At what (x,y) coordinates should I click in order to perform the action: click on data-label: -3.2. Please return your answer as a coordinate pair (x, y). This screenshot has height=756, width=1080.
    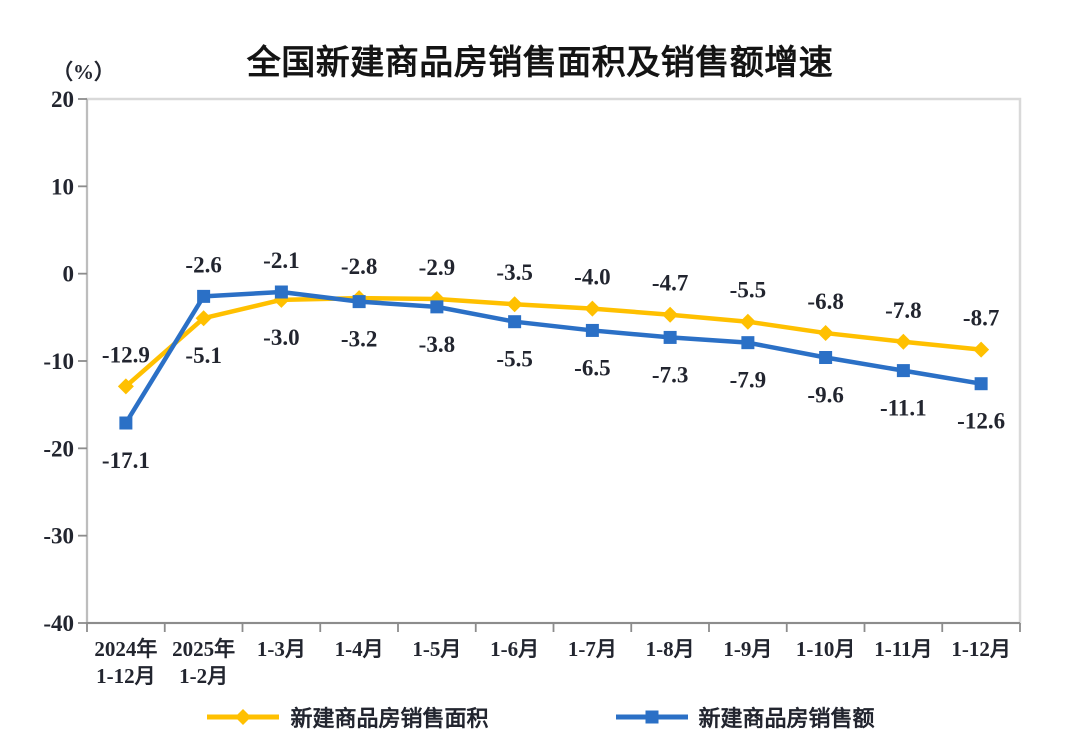
    Looking at the image, I should click on (359, 339).